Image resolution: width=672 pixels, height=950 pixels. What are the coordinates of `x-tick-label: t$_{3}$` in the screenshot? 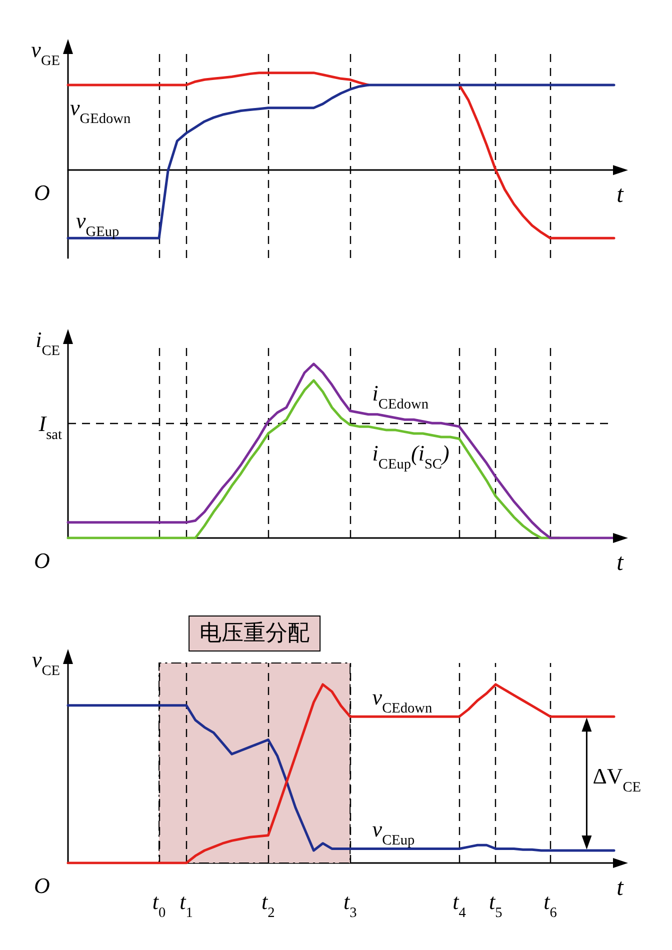 It's located at (350, 905).